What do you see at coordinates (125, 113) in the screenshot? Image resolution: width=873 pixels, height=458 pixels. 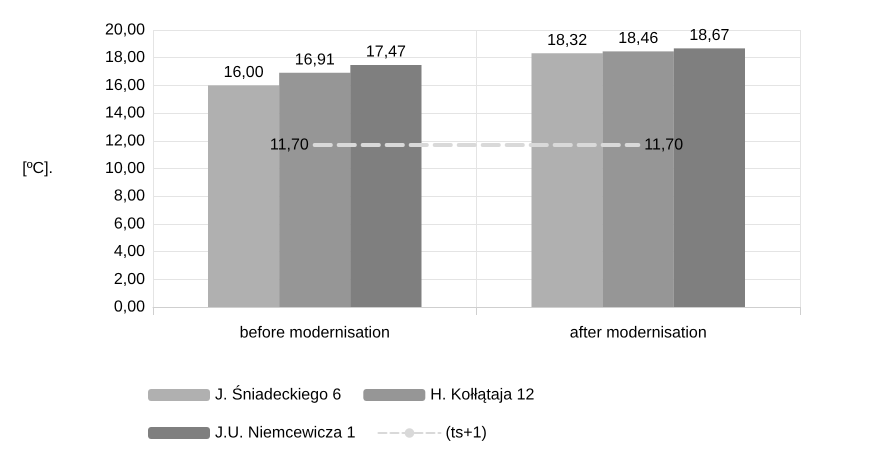 I see `y-tick-label: 14,00` at bounding box center [125, 113].